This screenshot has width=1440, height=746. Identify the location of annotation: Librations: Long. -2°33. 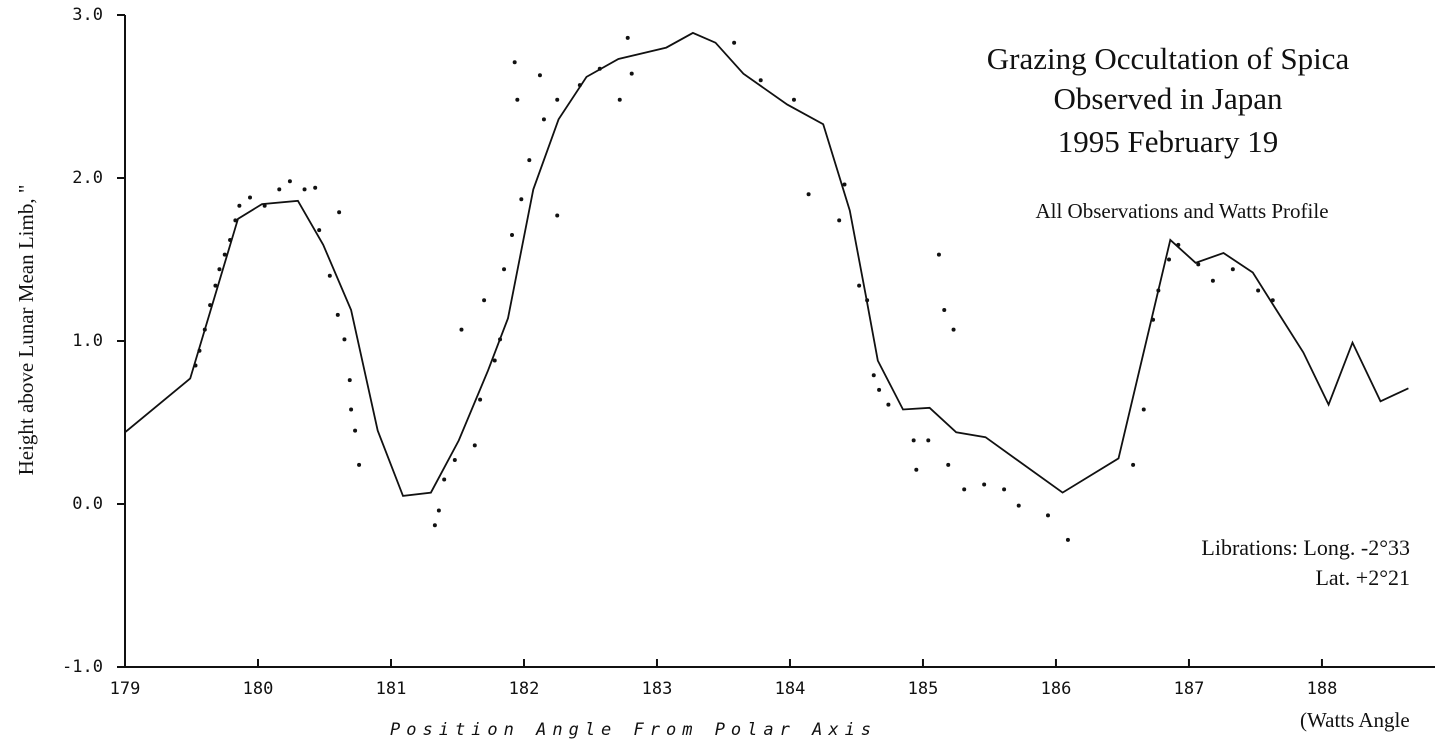
(1305, 547).